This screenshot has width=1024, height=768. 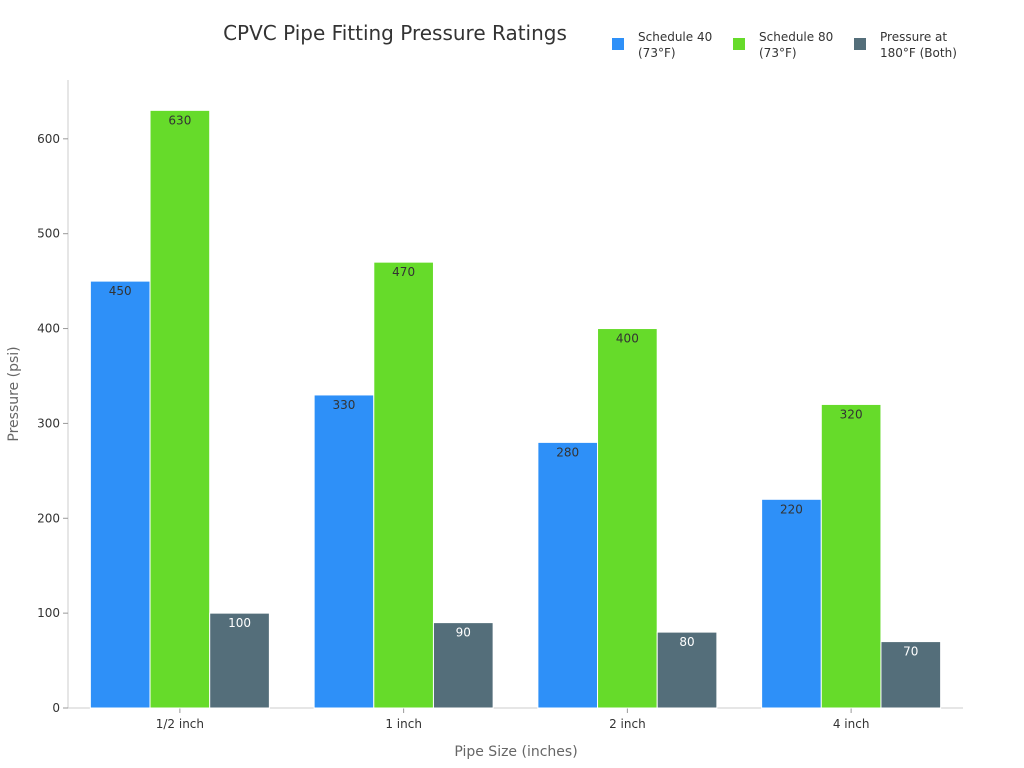 What do you see at coordinates (675, 37) in the screenshot?
I see `legend-label: Schedule 40` at bounding box center [675, 37].